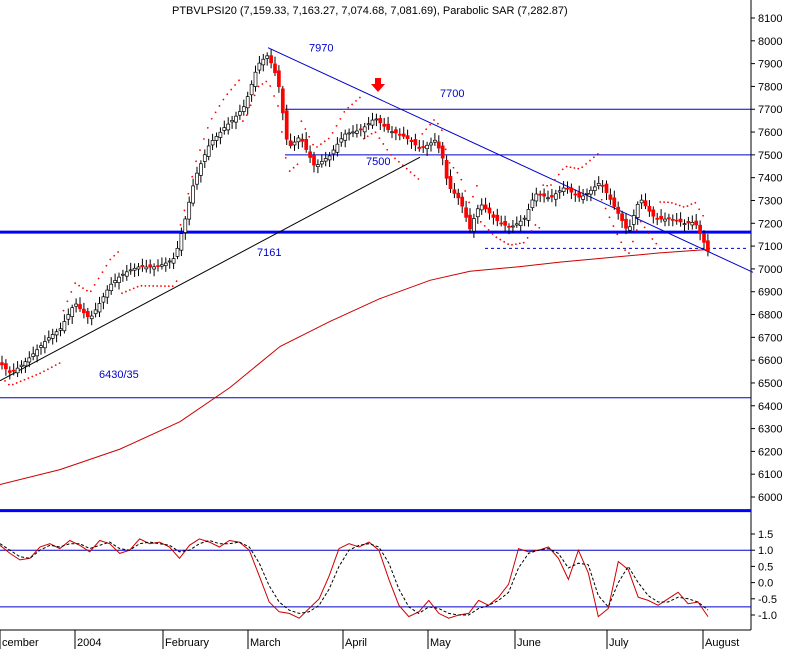 The height and width of the screenshot is (649, 801). What do you see at coordinates (765, 584) in the screenshot?
I see `osc-y-tick-label: 0.0` at bounding box center [765, 584].